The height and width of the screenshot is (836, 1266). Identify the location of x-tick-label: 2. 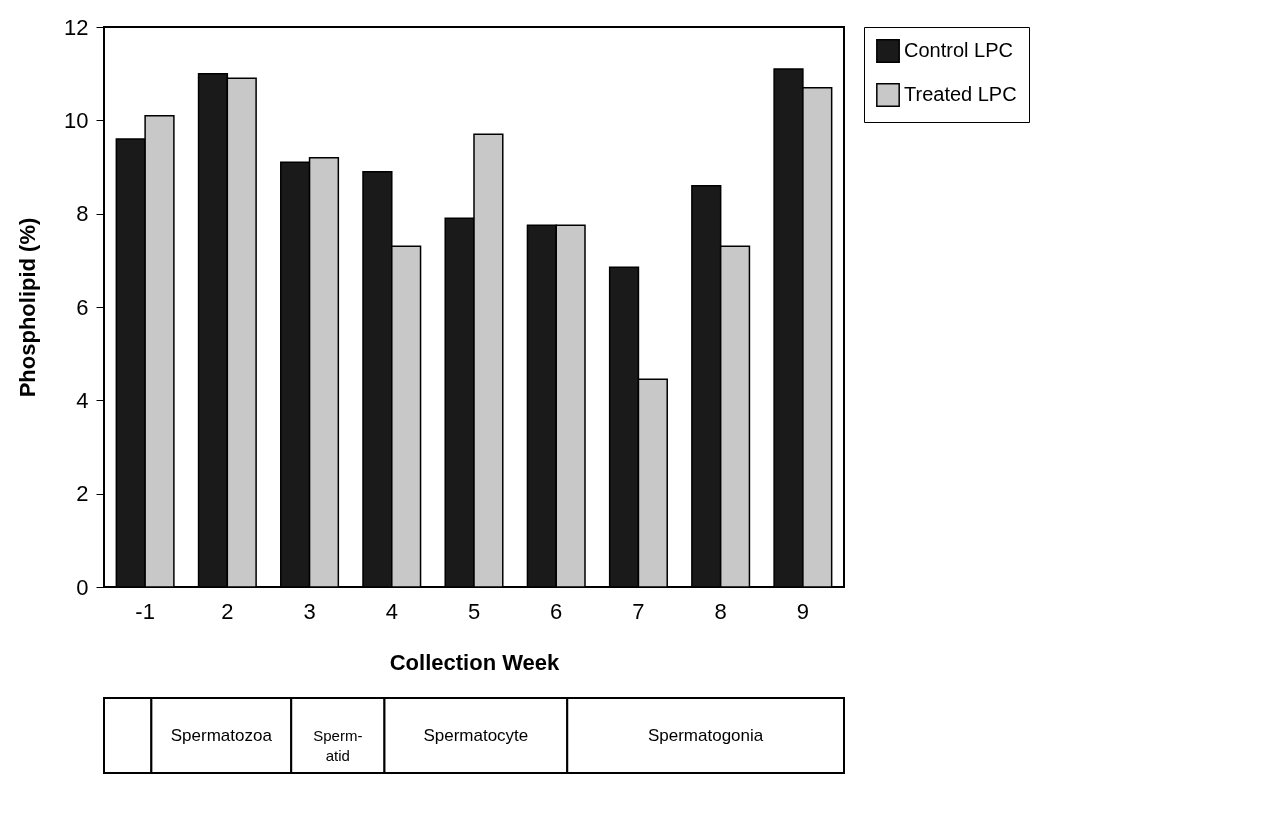
(227, 611).